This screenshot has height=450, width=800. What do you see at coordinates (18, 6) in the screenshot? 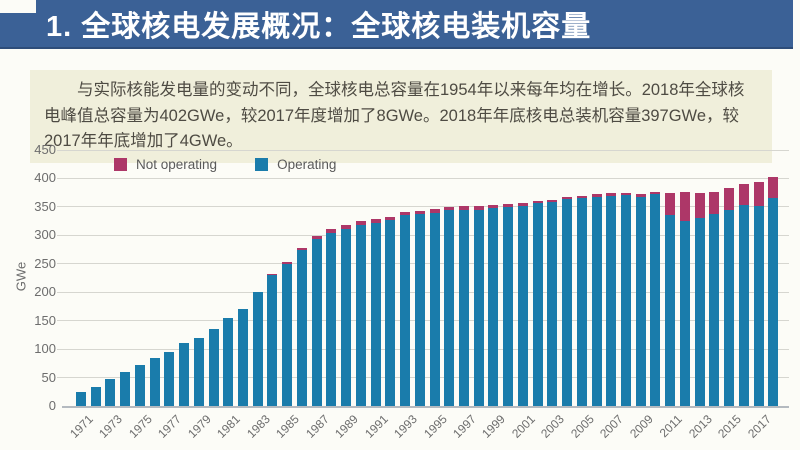
I see `header-notch` at bounding box center [18, 6].